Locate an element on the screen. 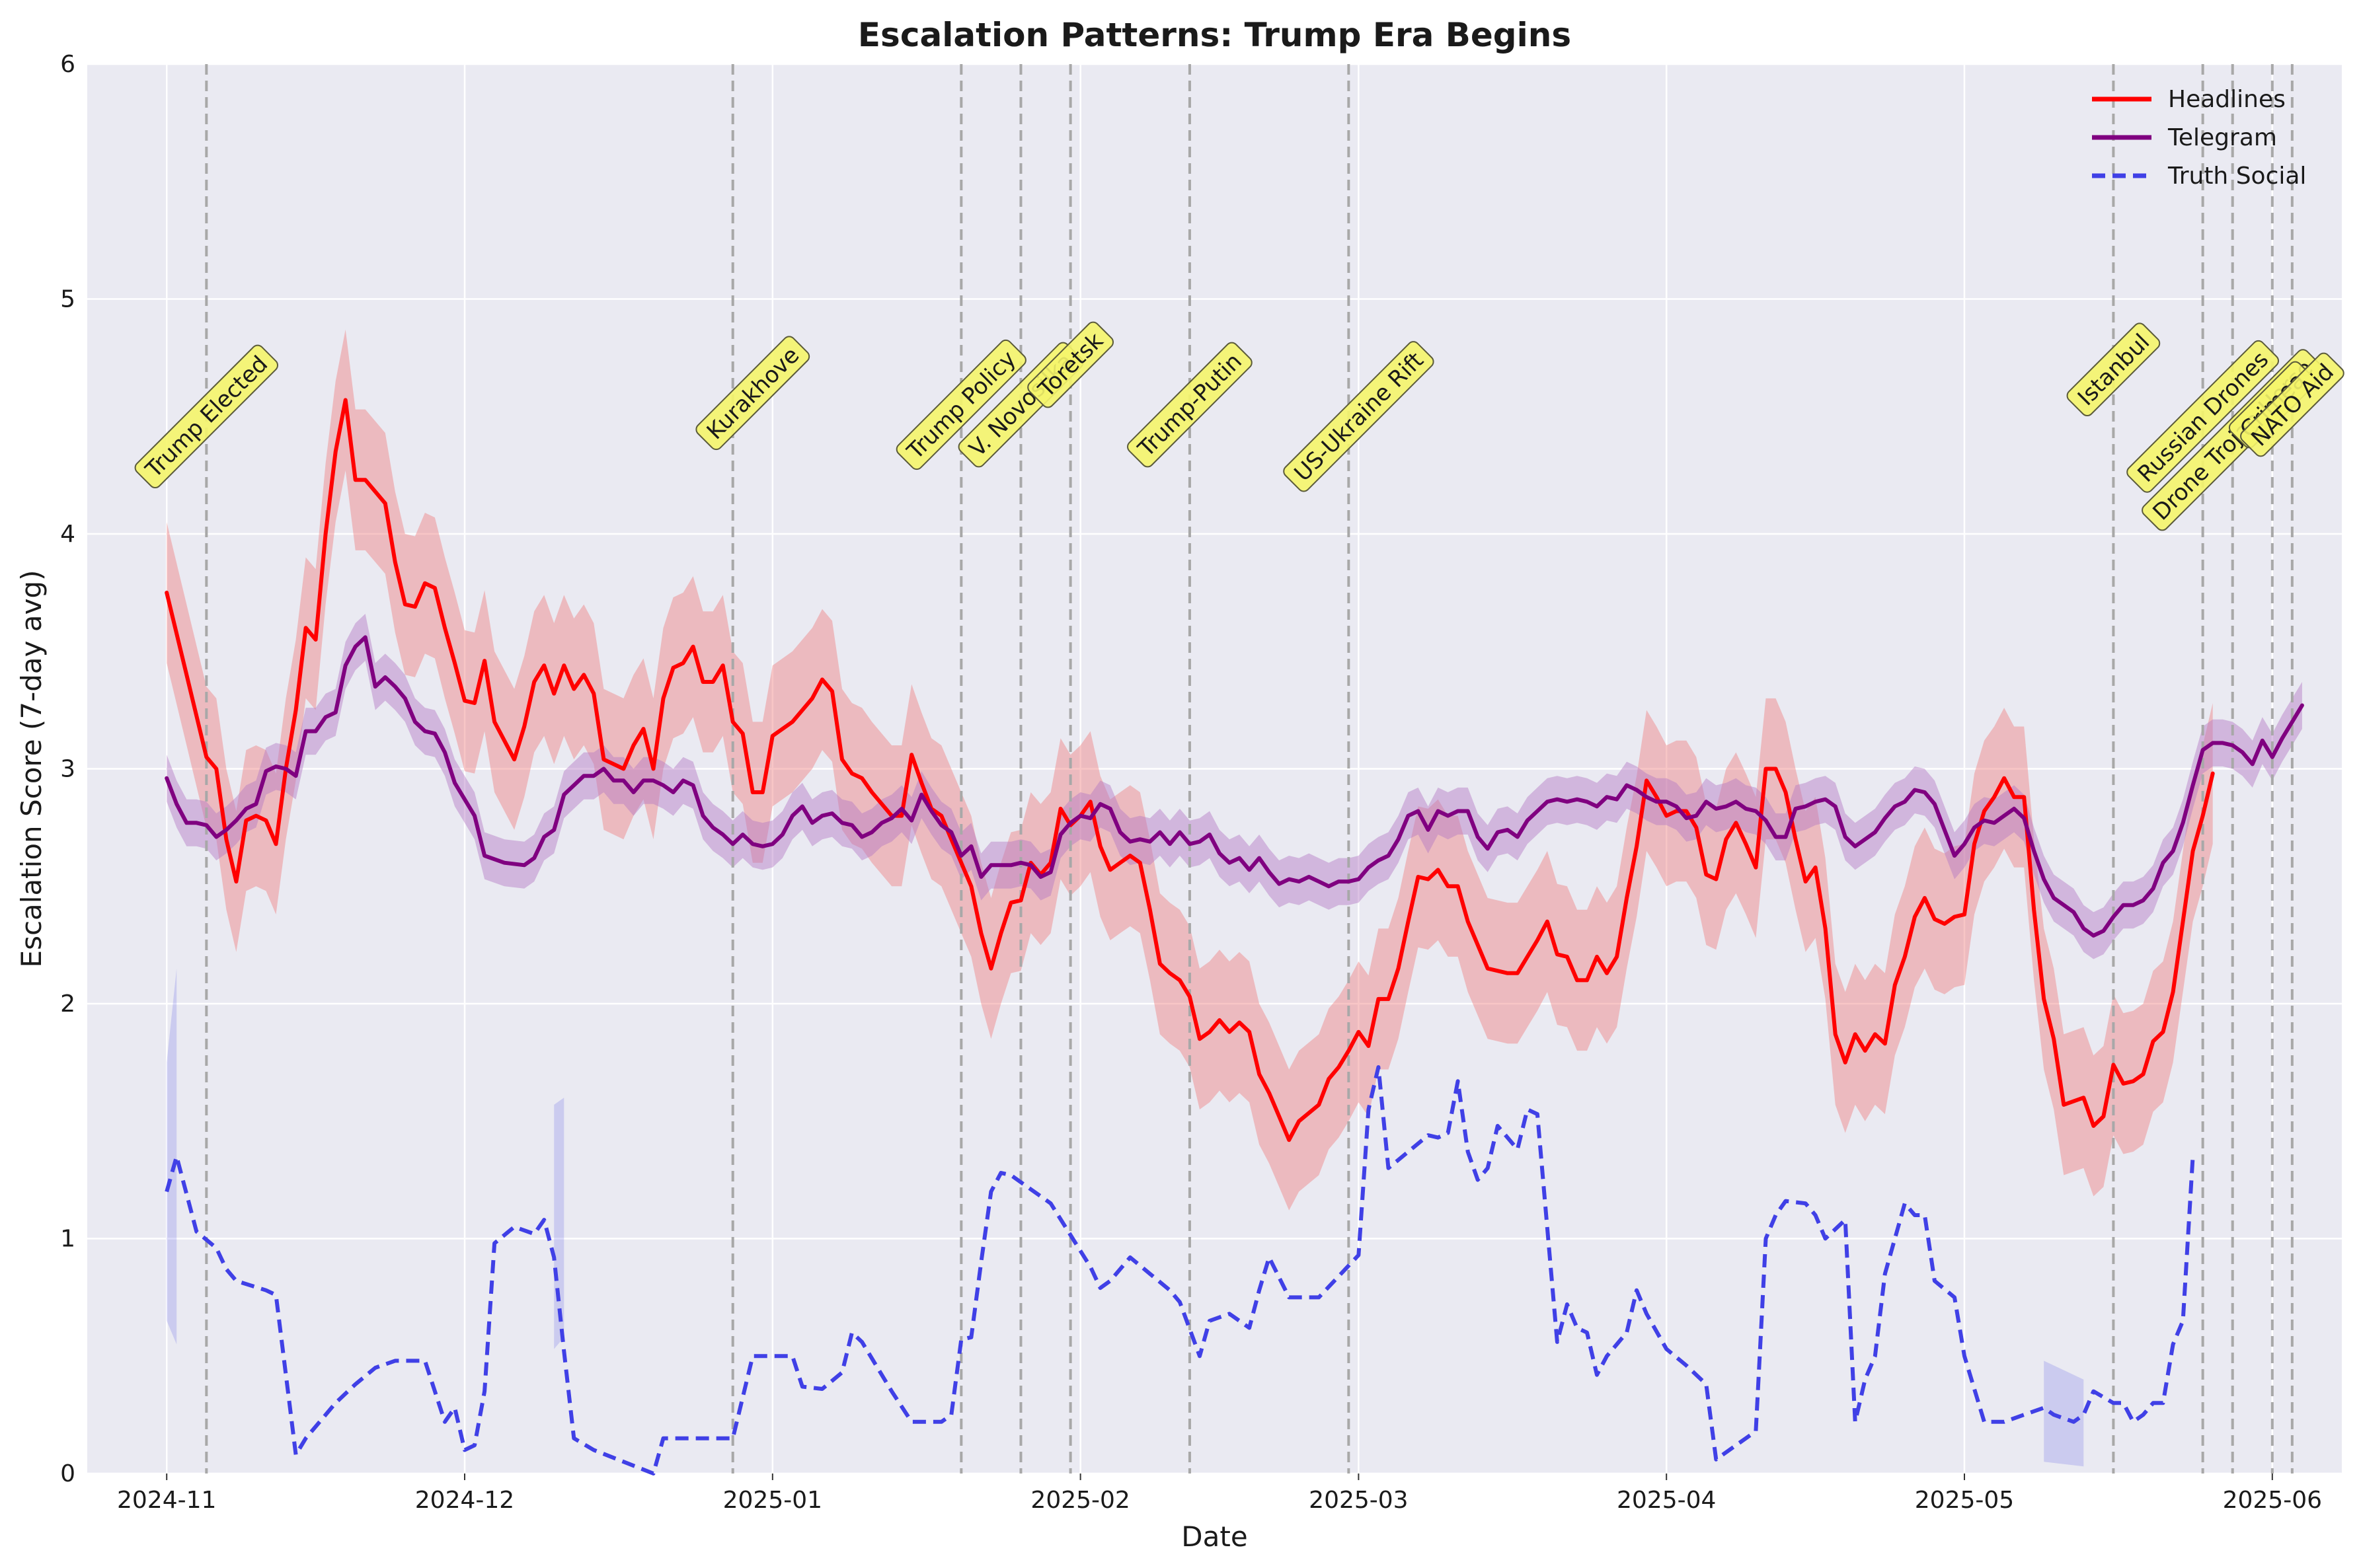  x-tick-label: 2025-02 is located at coordinates (1080, 1500).